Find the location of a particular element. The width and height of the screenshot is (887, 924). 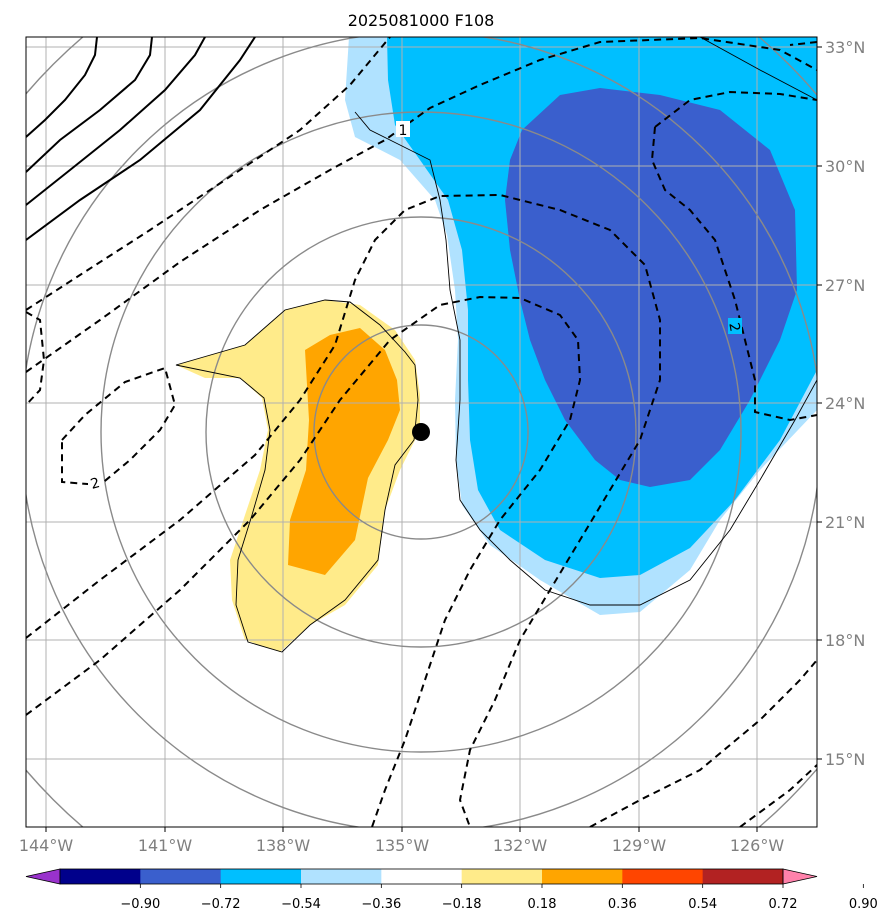

colorbar-tick-label: 0.90 is located at coordinates (863, 904).